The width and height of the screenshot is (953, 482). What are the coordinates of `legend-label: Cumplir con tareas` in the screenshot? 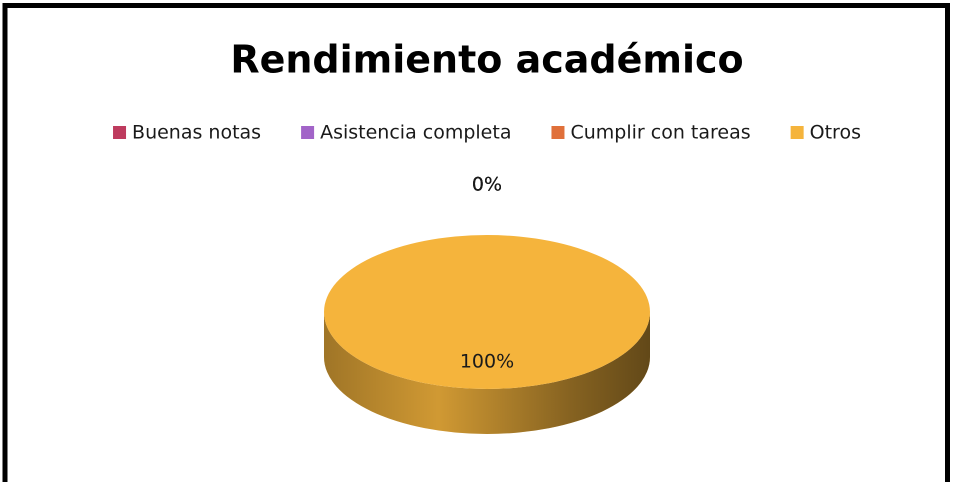 It's located at (660, 133).